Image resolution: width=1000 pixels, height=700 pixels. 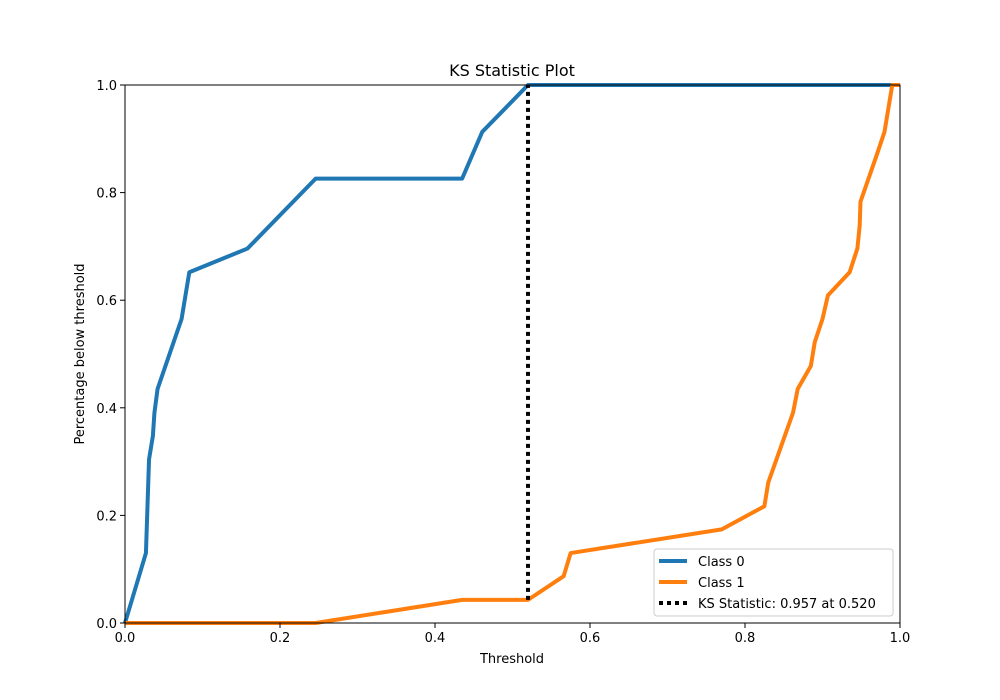 I want to click on x-tick-label: 1.0, so click(x=900, y=638).